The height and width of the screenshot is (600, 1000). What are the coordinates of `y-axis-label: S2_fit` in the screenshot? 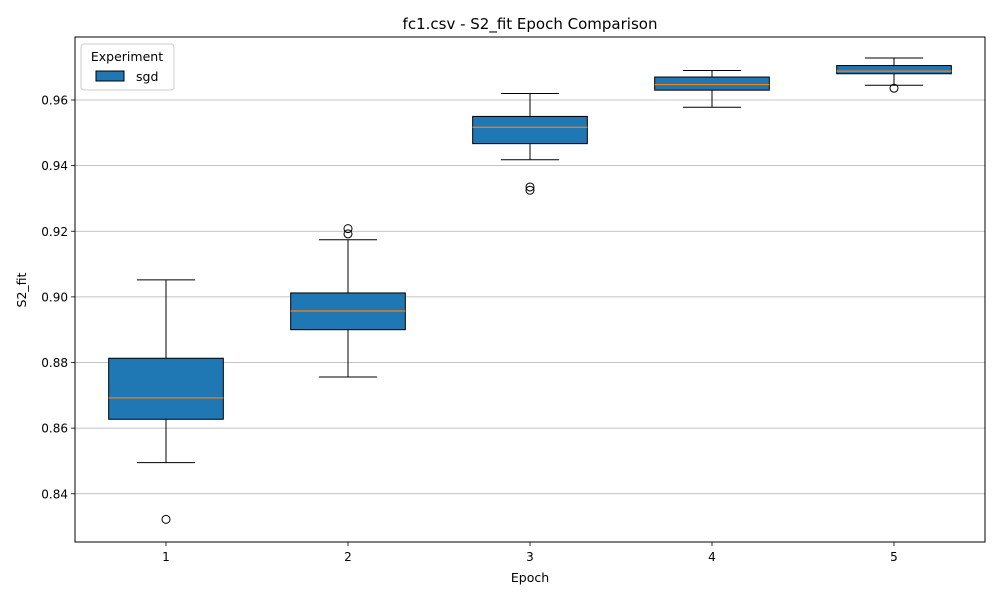 It's located at (21, 289).